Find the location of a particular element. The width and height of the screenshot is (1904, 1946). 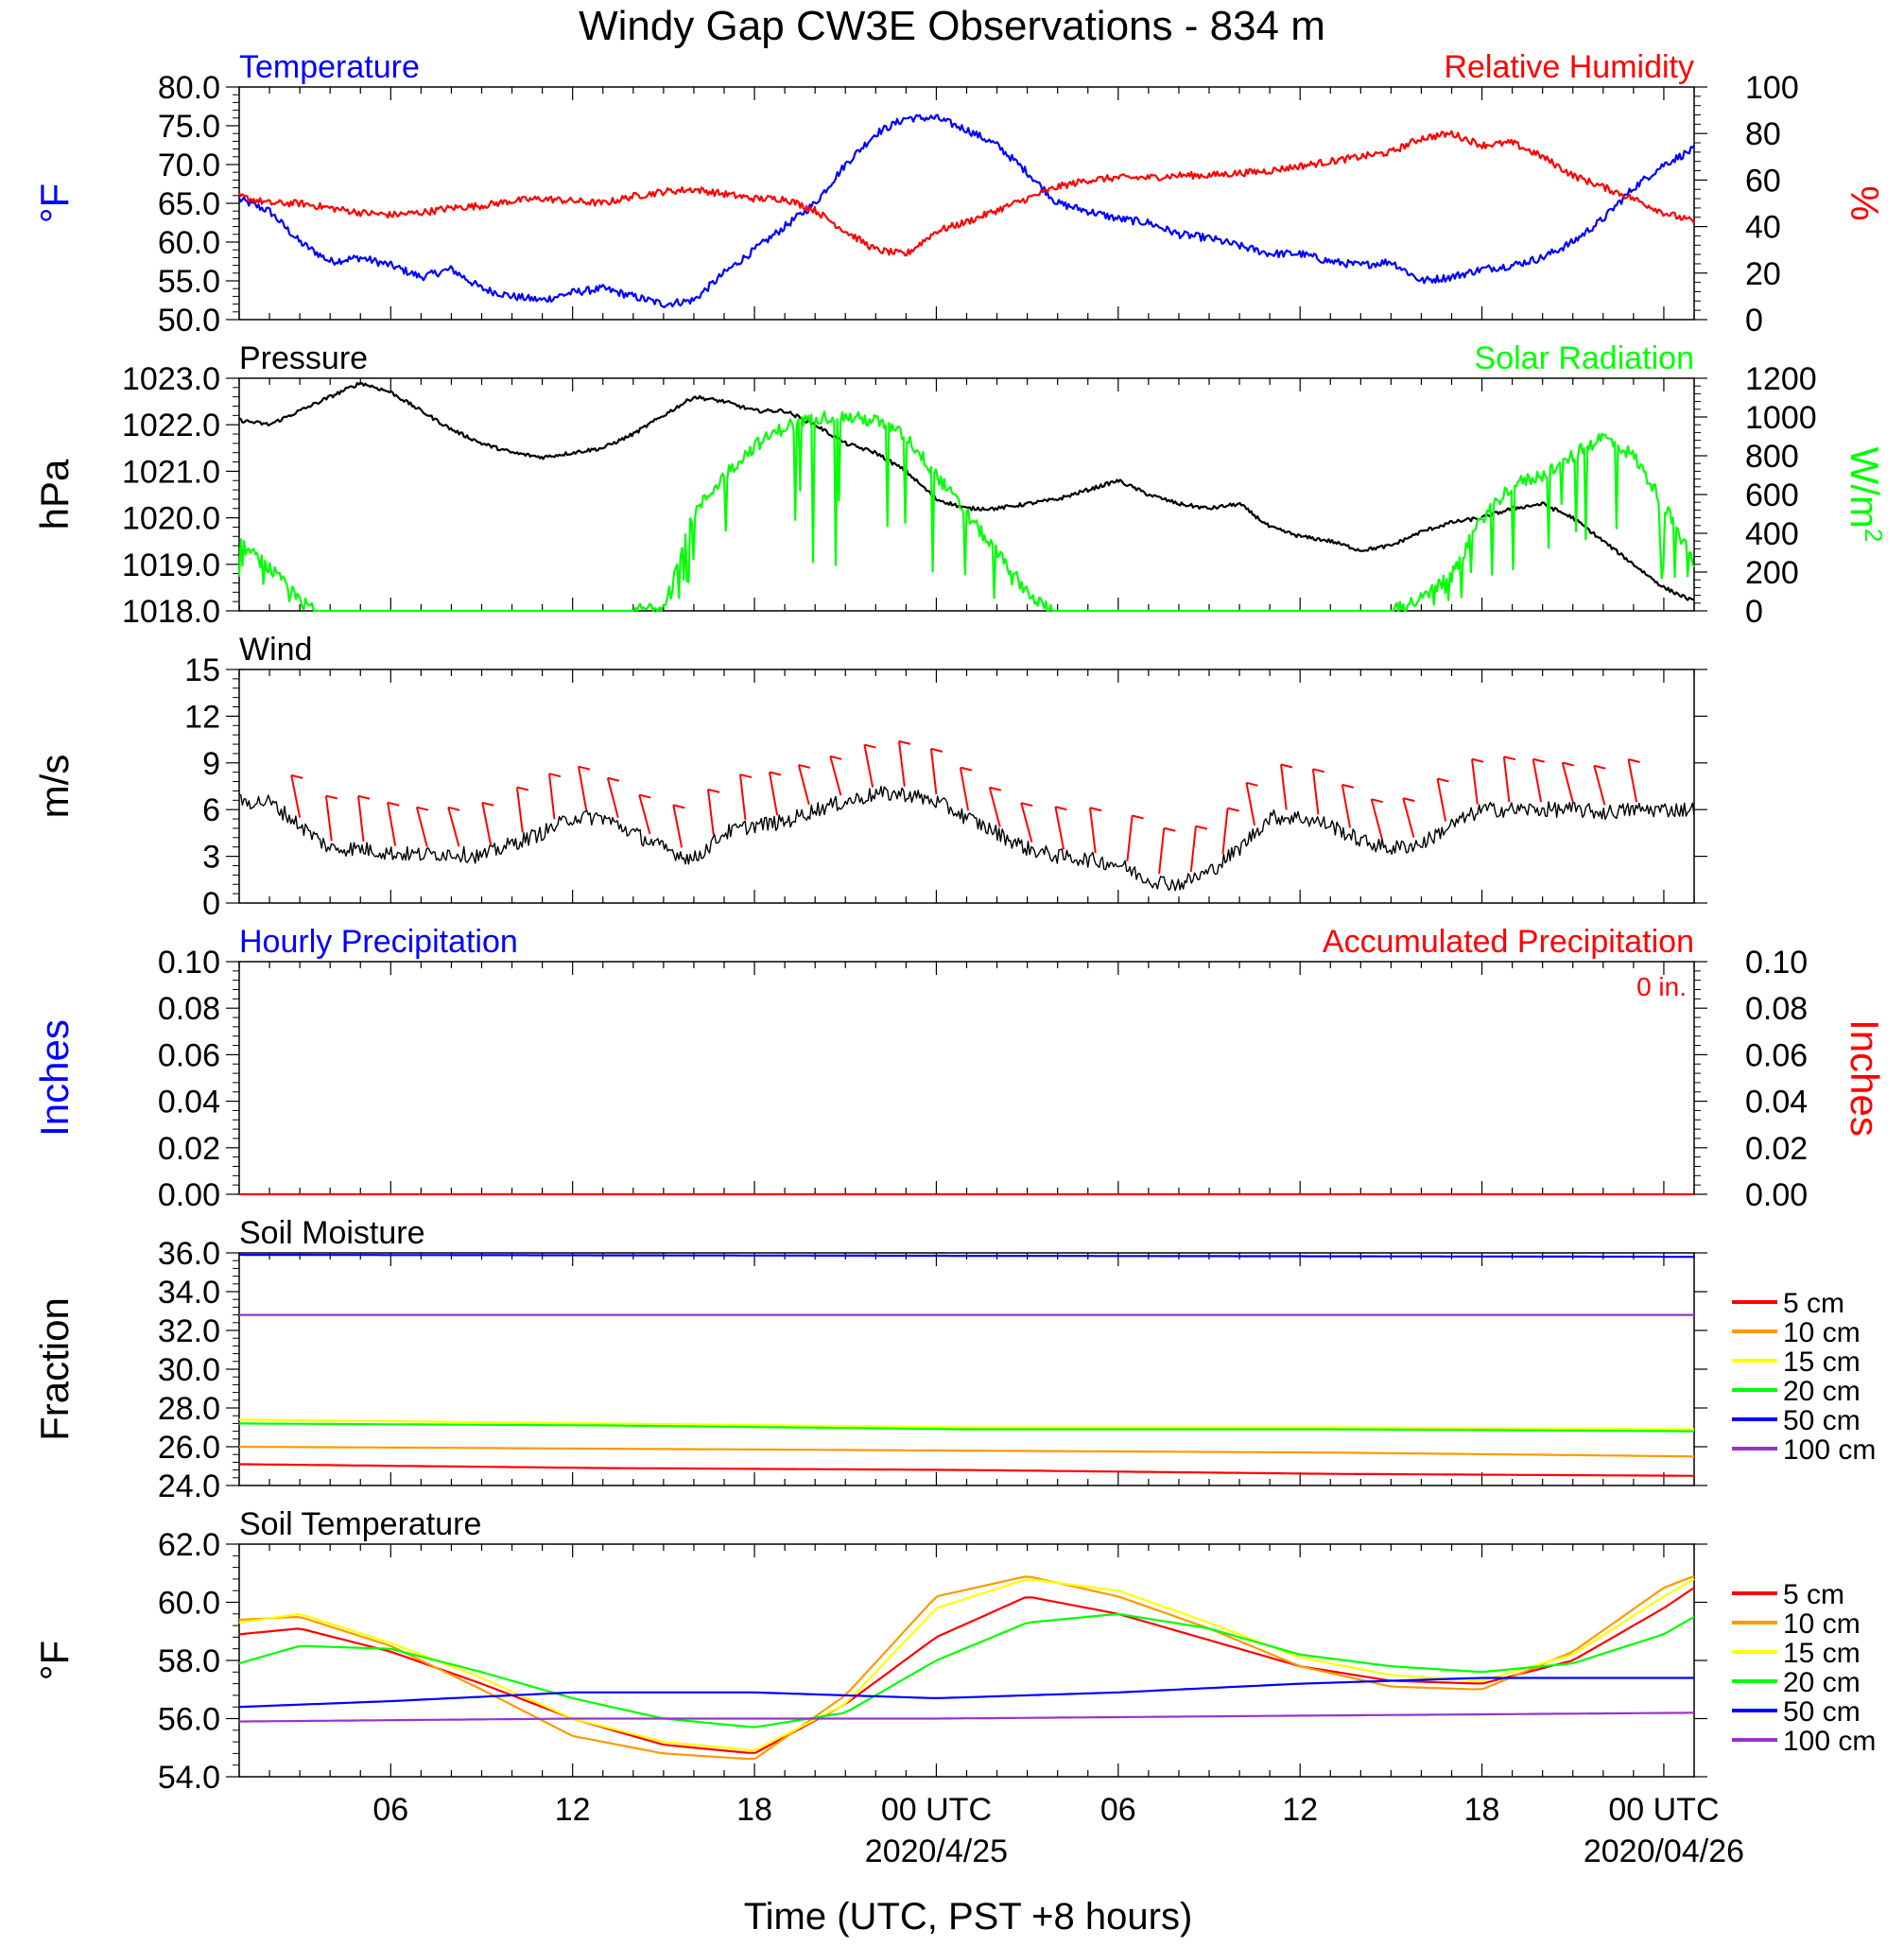

y-tick-label-left: 0.00 is located at coordinates (189, 1195).